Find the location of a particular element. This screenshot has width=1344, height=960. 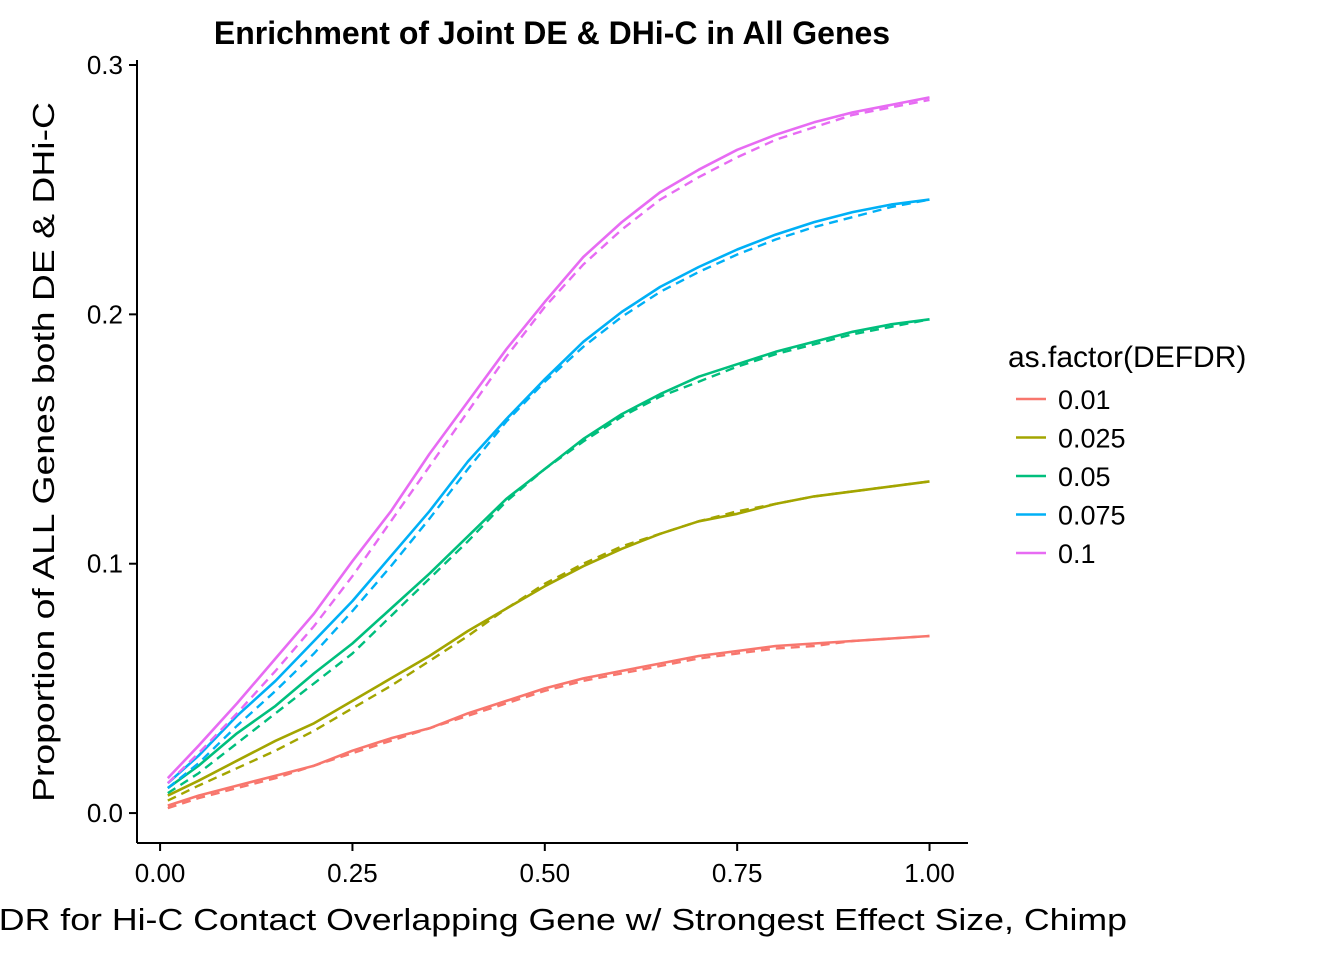

legend-label: 0.05 is located at coordinates (1084, 477).